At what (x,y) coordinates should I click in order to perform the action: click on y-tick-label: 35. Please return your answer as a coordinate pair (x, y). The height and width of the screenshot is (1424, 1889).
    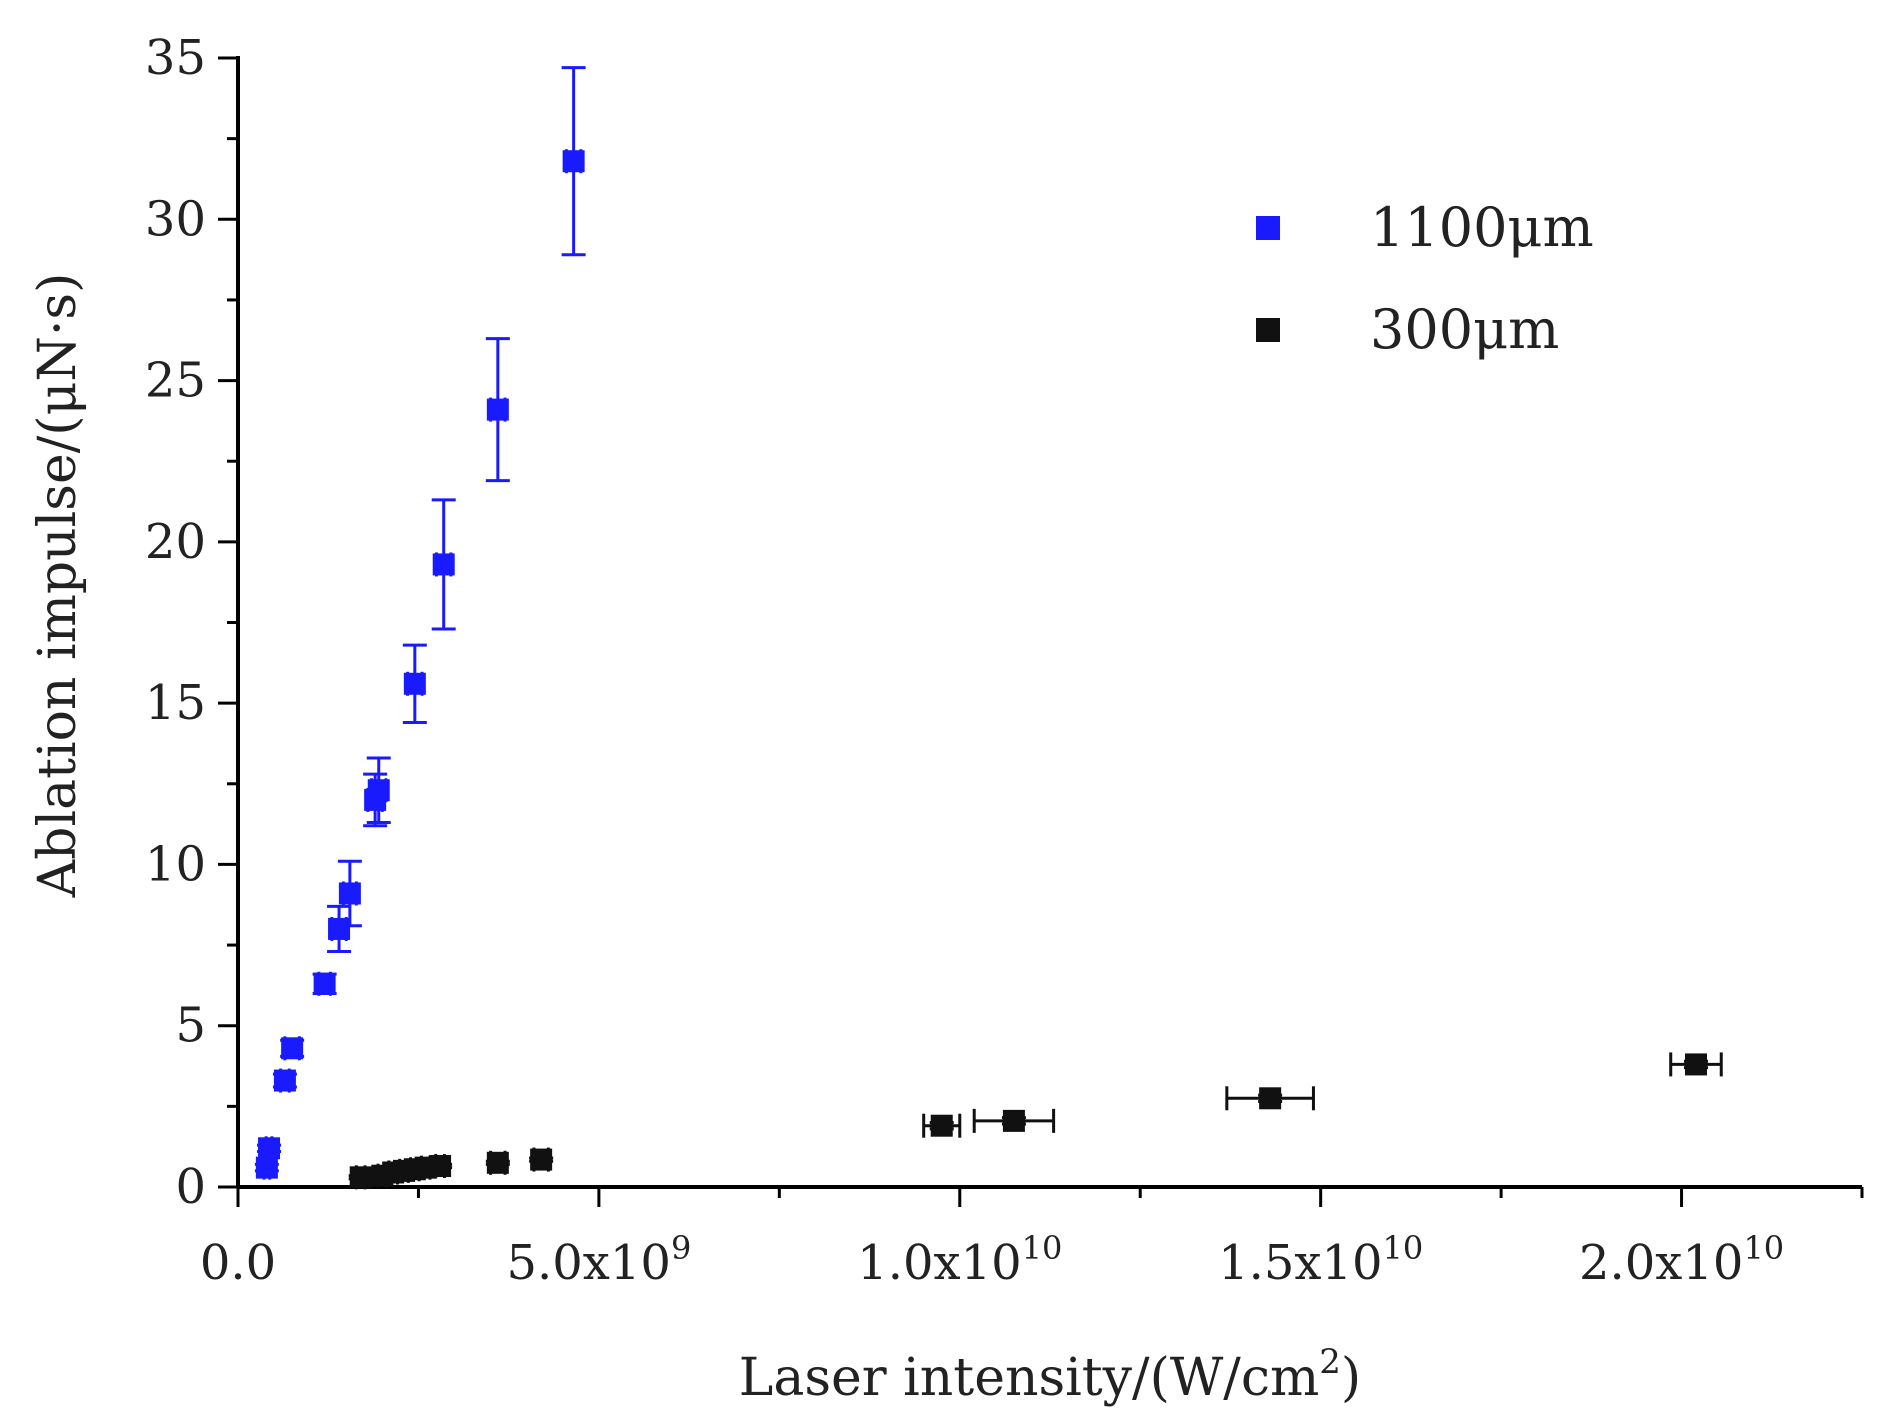
    Looking at the image, I should click on (175, 58).